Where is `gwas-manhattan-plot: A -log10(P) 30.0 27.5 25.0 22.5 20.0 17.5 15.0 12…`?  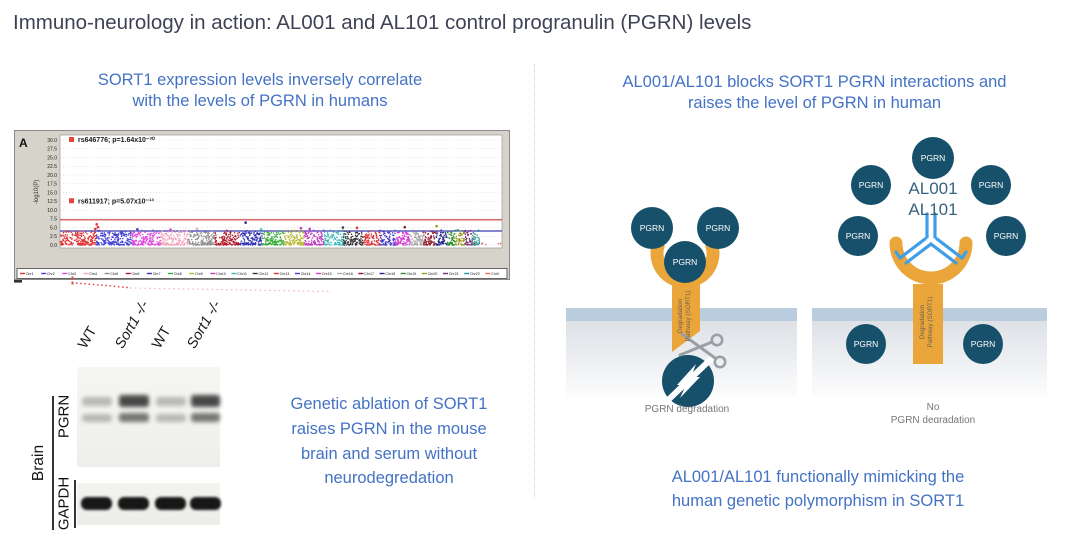 gwas-manhattan-plot: A -log10(P) 30.0 27.5 25.0 22.5 20.0 17.5 15.0 12… is located at coordinates (262, 205).